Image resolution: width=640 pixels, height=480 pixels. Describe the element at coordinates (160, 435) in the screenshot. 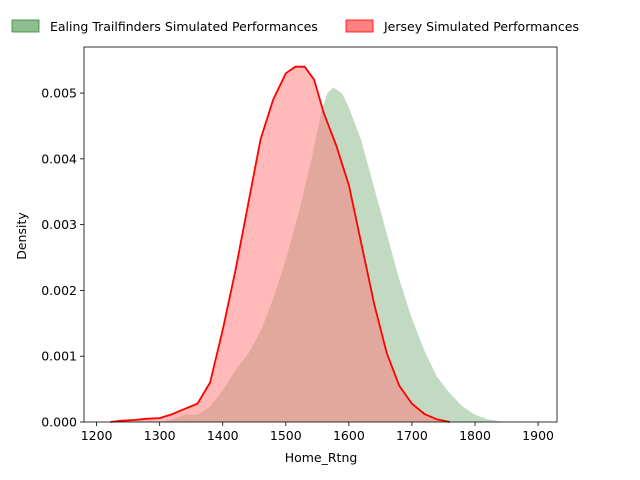

I see `x-tick-label: 1300` at that location.